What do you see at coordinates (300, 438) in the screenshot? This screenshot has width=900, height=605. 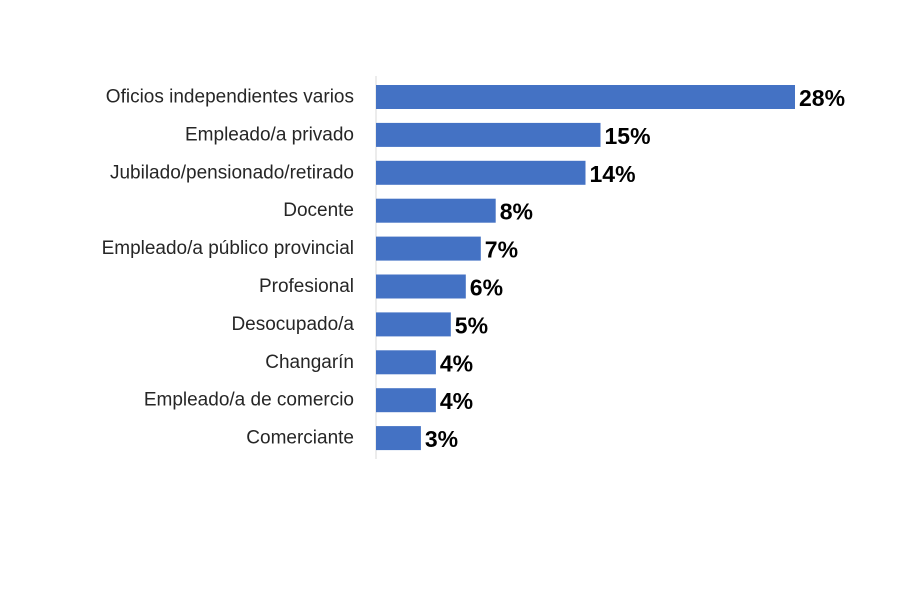 I see `category-label: Comerciante` at bounding box center [300, 438].